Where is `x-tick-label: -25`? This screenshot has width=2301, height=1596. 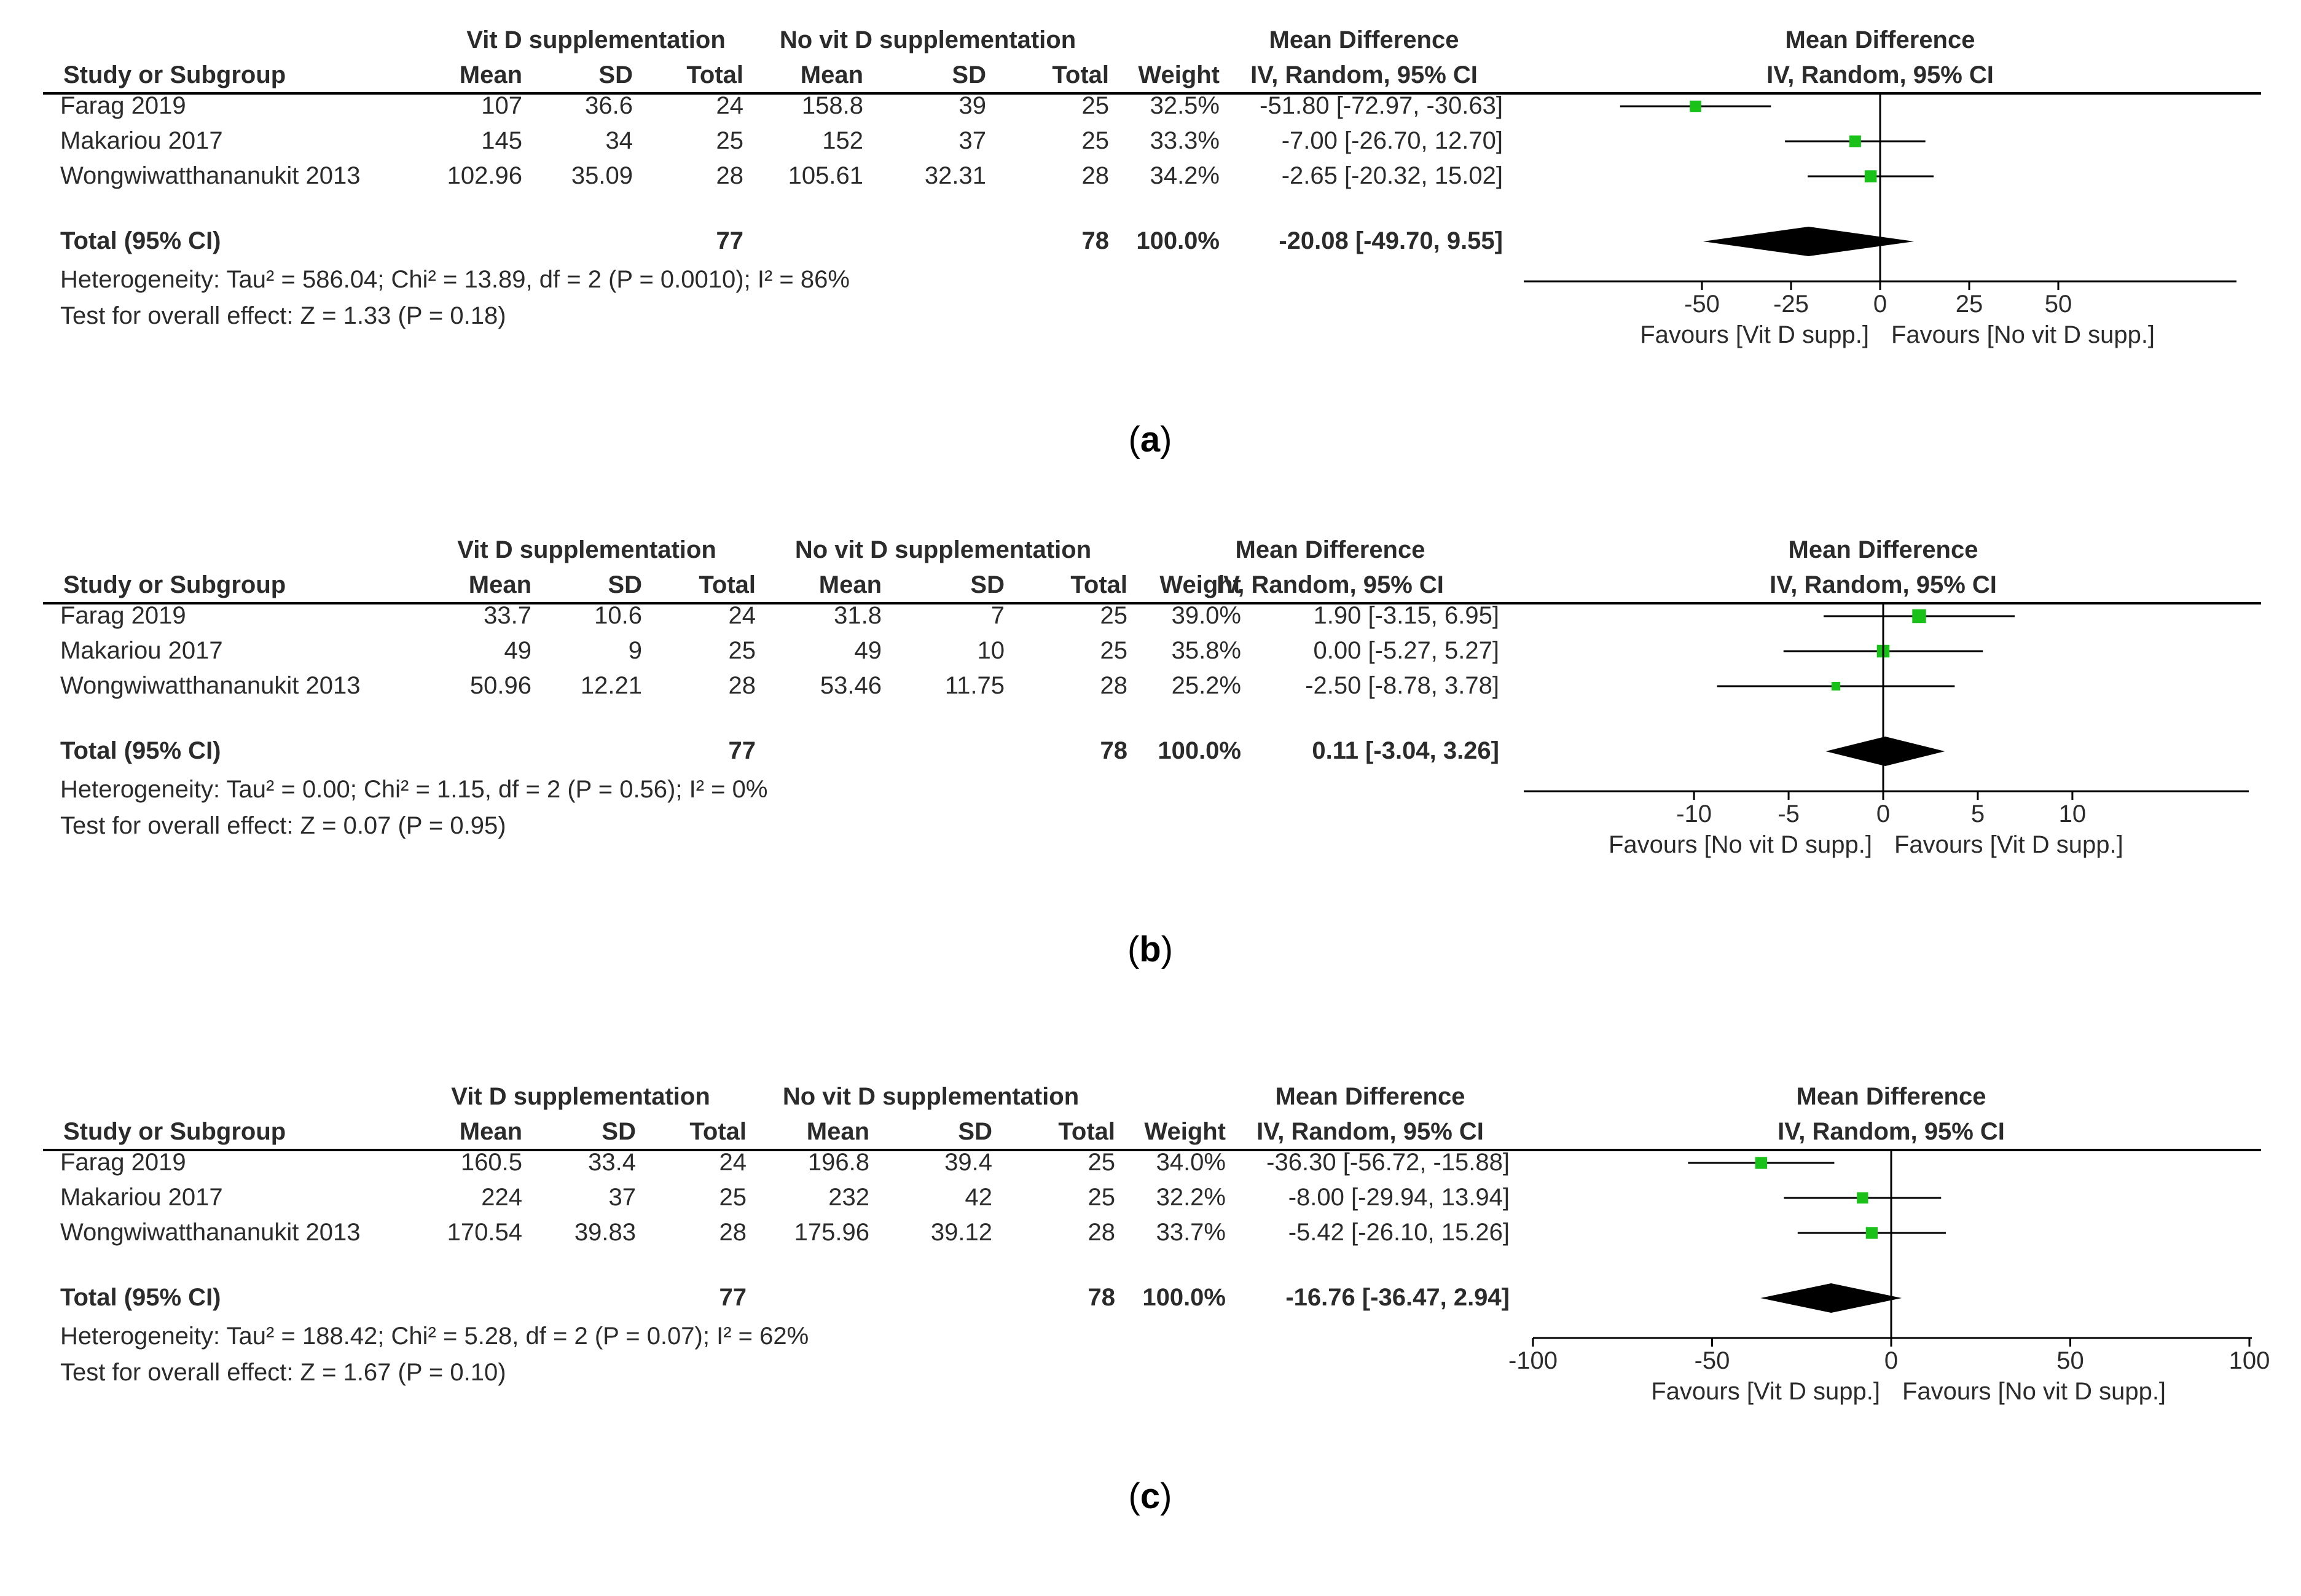 x-tick-label: -25 is located at coordinates (1791, 304).